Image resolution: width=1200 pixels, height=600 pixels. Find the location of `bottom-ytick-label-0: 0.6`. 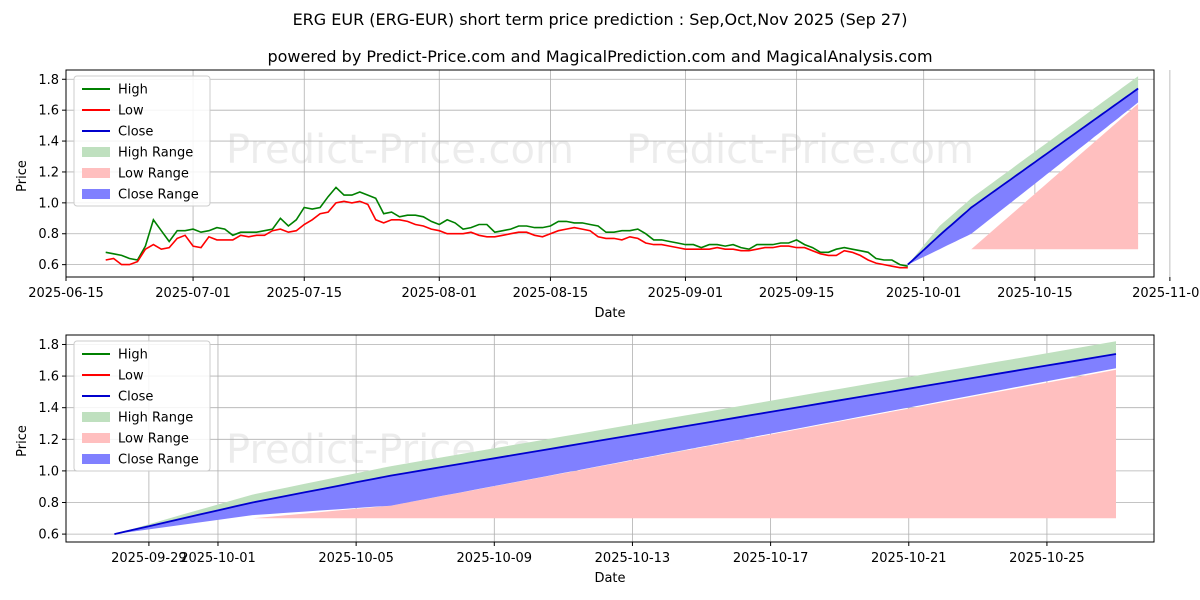

bottom-ytick-label-0: 0.6 is located at coordinates (48, 535).